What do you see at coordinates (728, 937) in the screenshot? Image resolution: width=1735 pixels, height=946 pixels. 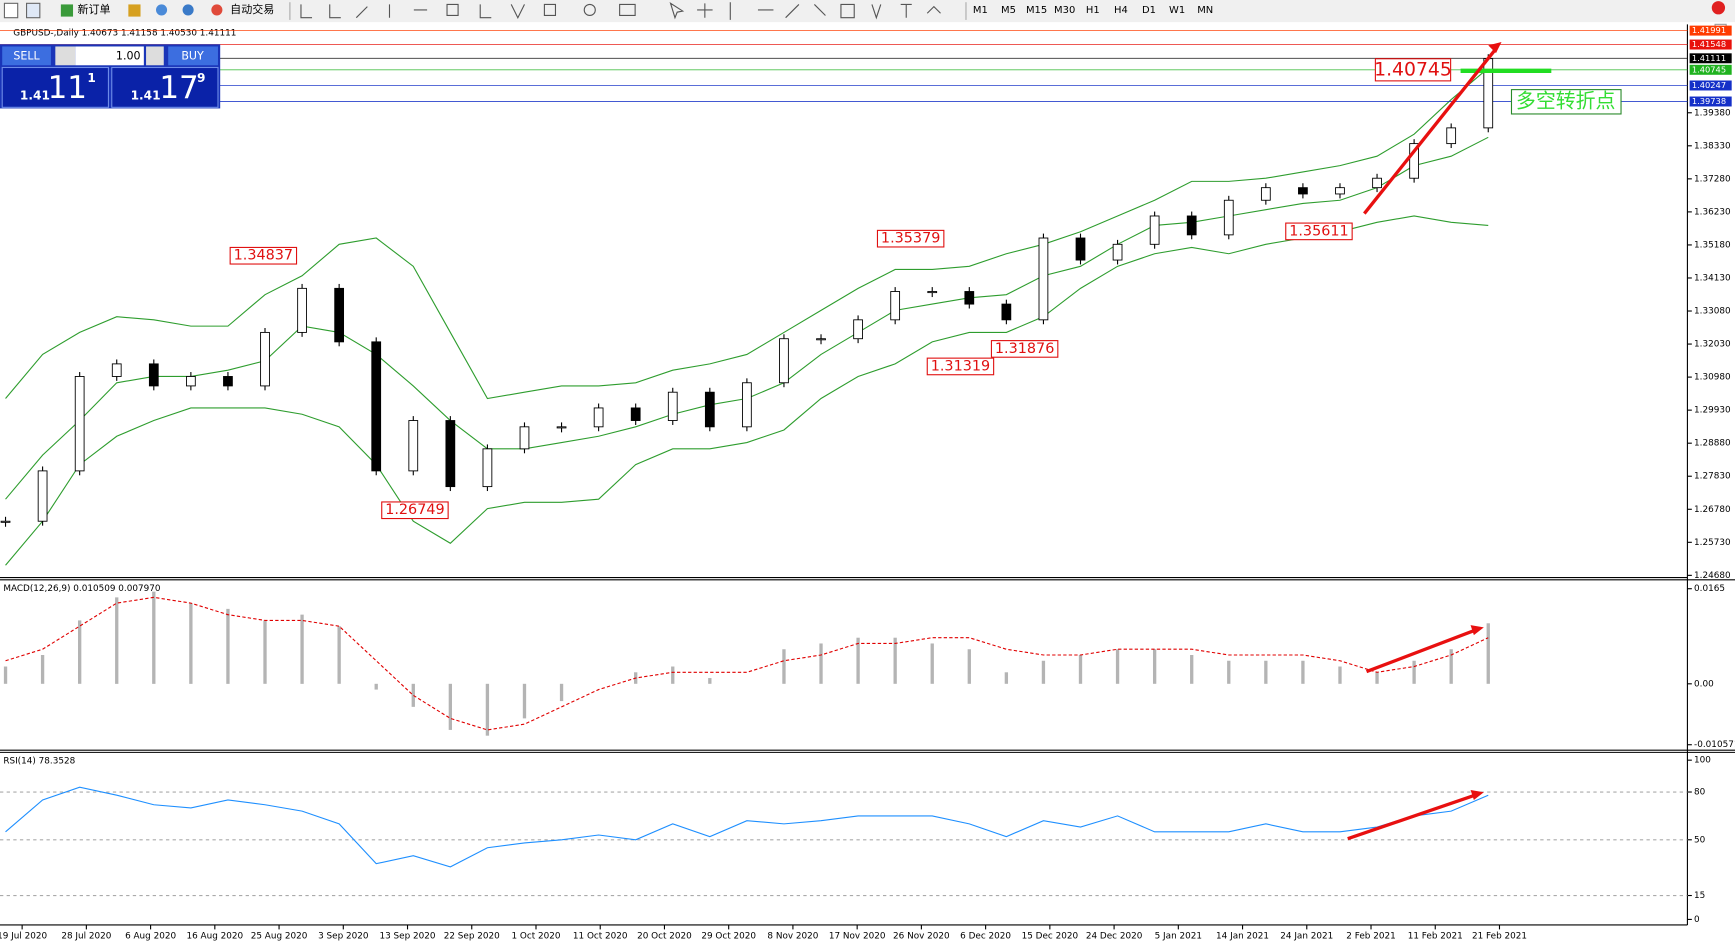 I see `x-tick-label: 29 Oct 2020` at bounding box center [728, 937].